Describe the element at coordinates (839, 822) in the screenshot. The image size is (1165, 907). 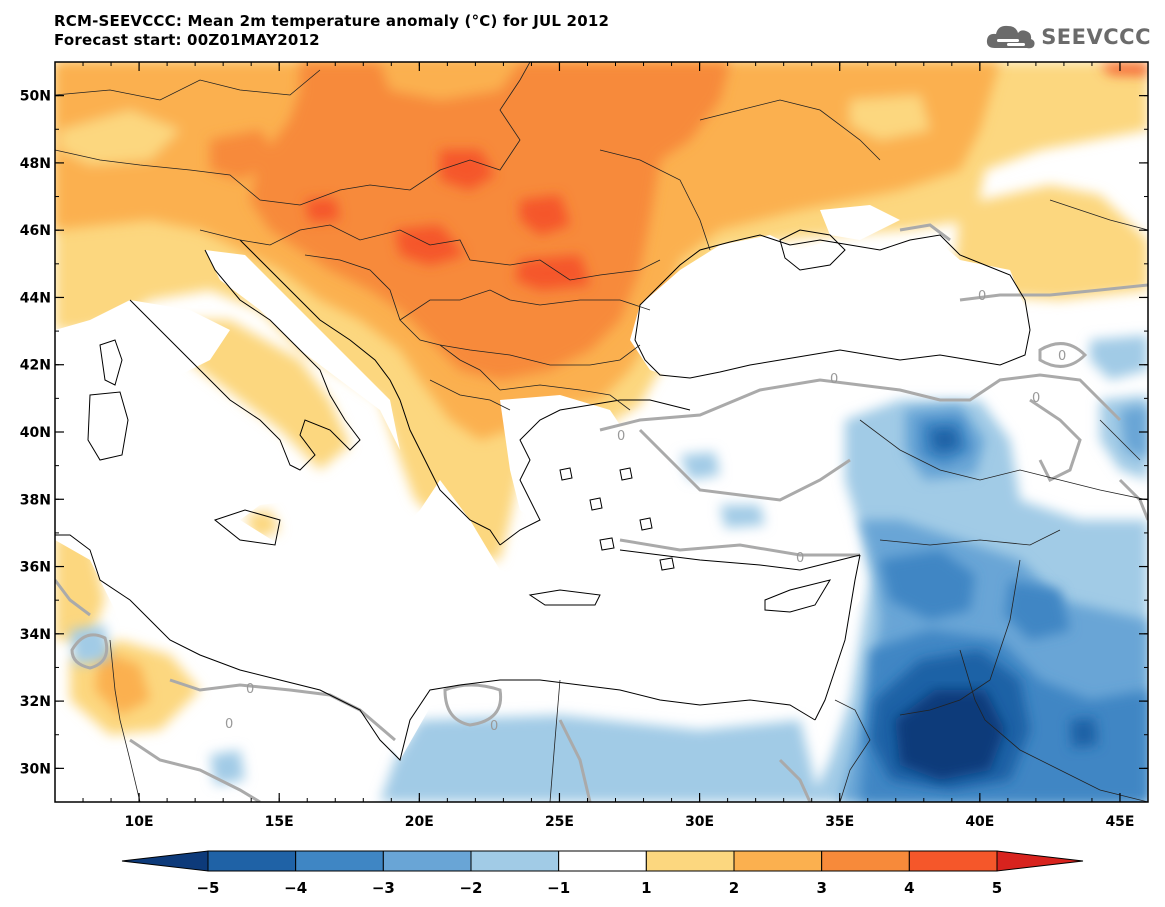
I see `lon-tick-label: 35E` at that location.